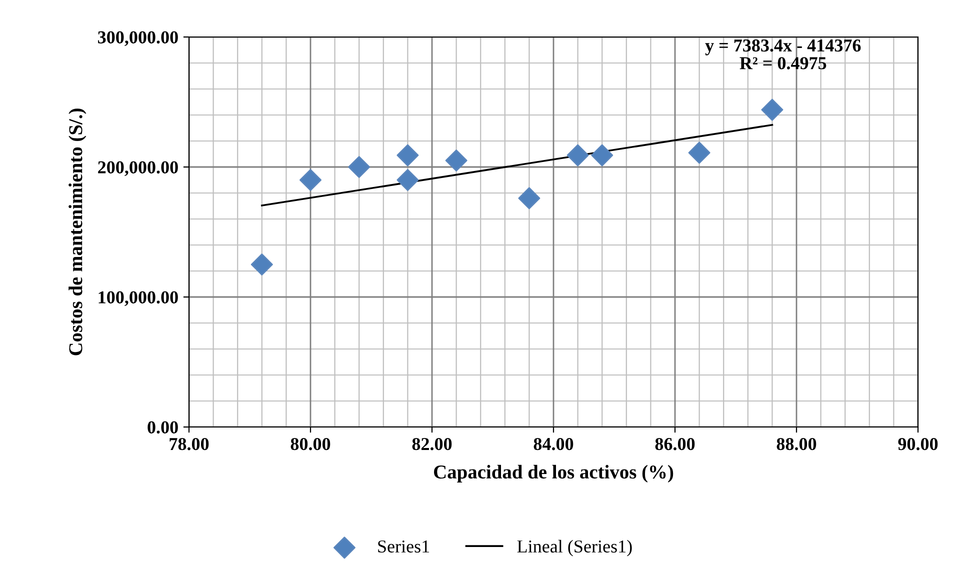 The image size is (959, 579). Describe the element at coordinates (574, 548) in the screenshot. I see `legend-label: Lineal (Series1)` at that location.